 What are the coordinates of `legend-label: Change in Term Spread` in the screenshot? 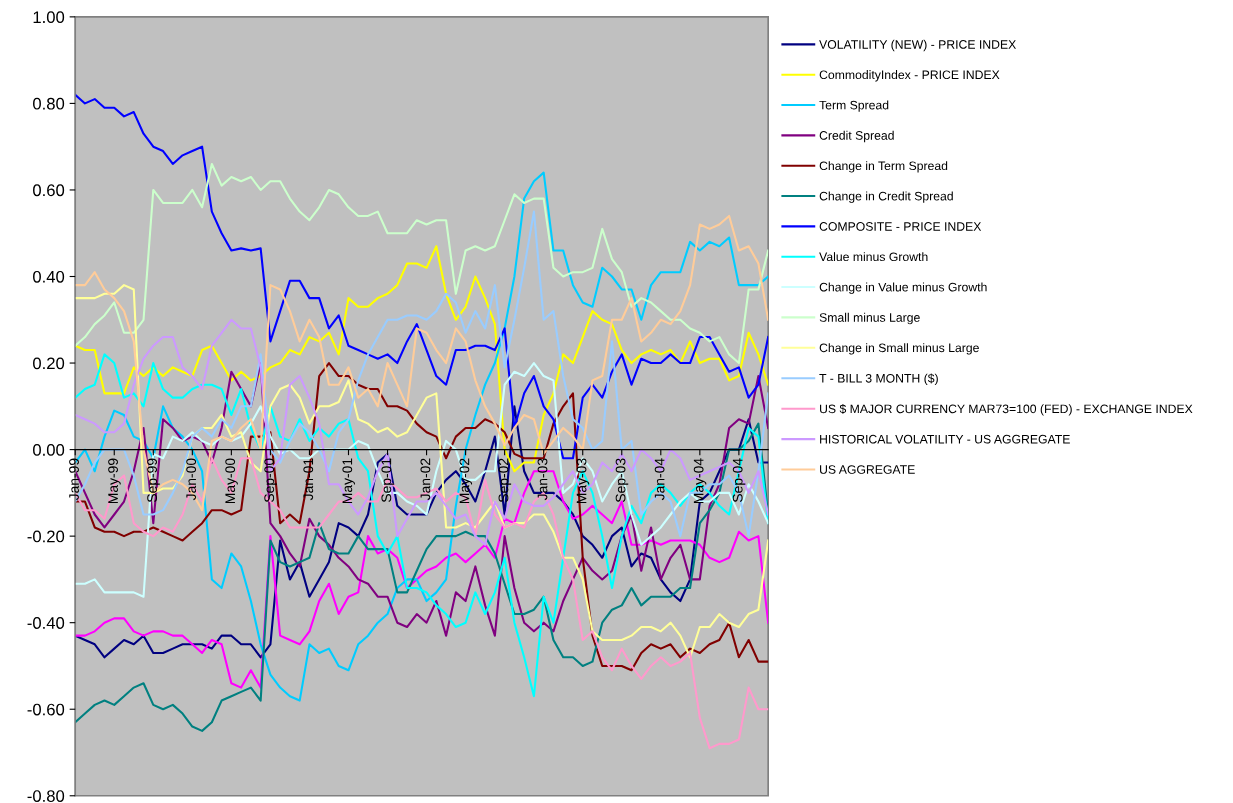 It's located at (883, 167).